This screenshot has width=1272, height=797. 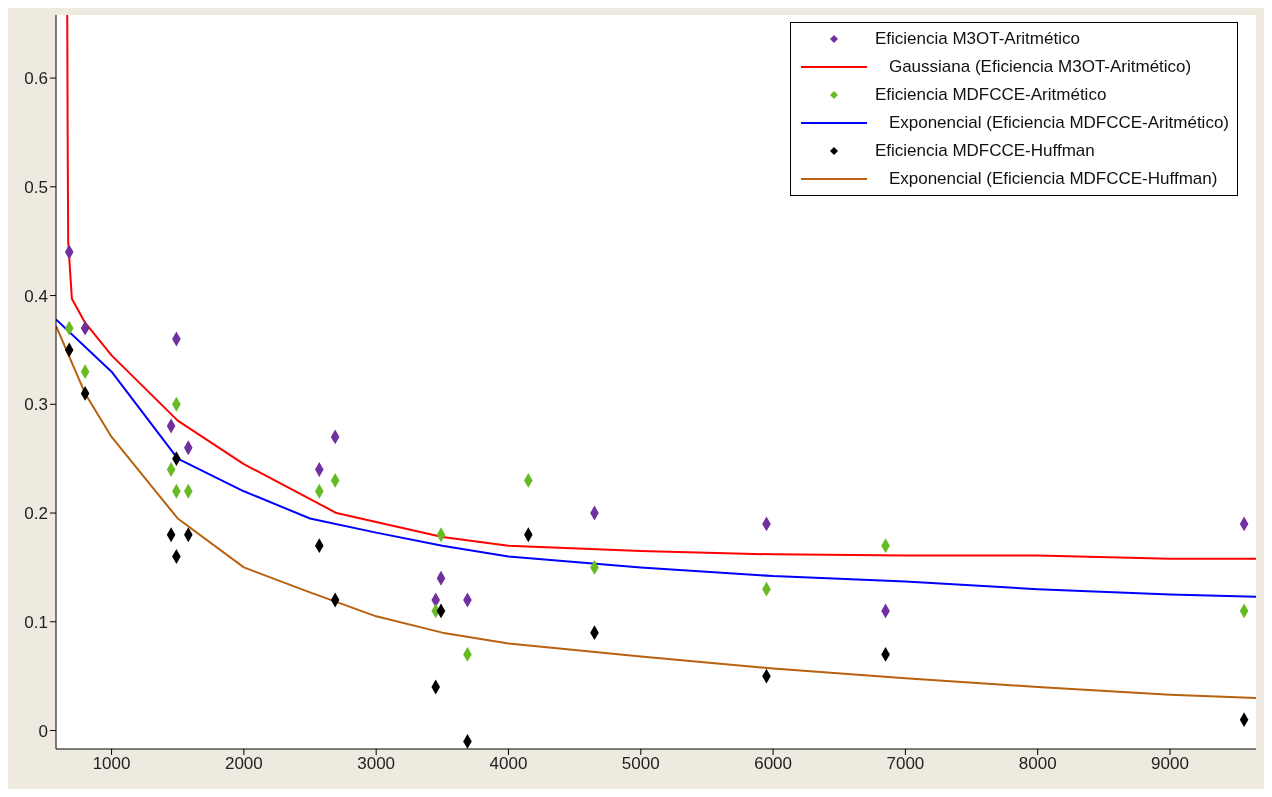 What do you see at coordinates (243, 764) in the screenshot?
I see `x-tick-label: 2000` at bounding box center [243, 764].